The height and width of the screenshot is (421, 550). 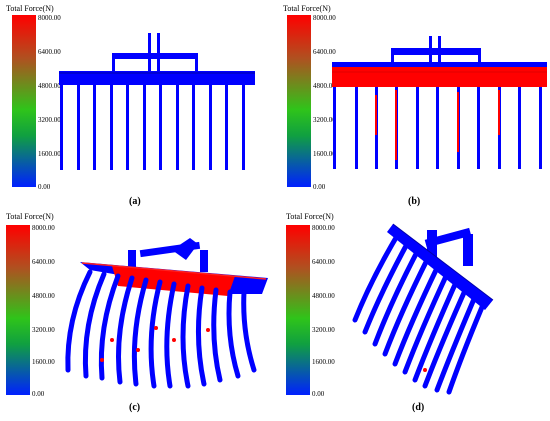 What do you see at coordinates (418, 407) in the screenshot?
I see `panel-caption: (d)` at bounding box center [418, 407].